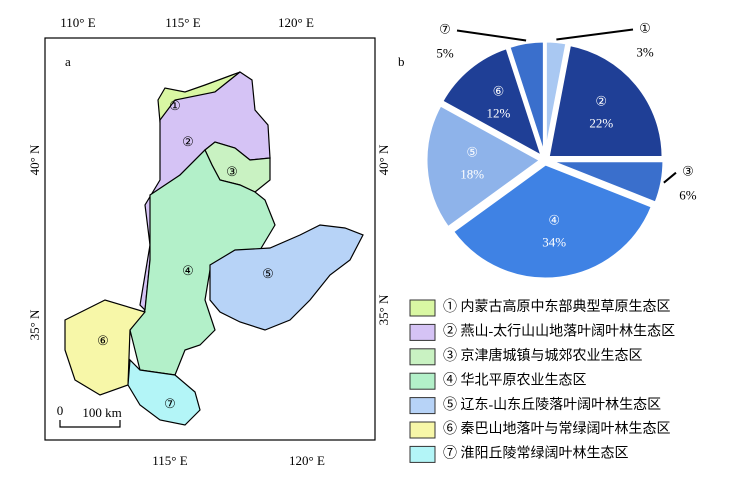 This screenshot has height=479, width=754. I want to click on region-number: ②, so click(188, 141).